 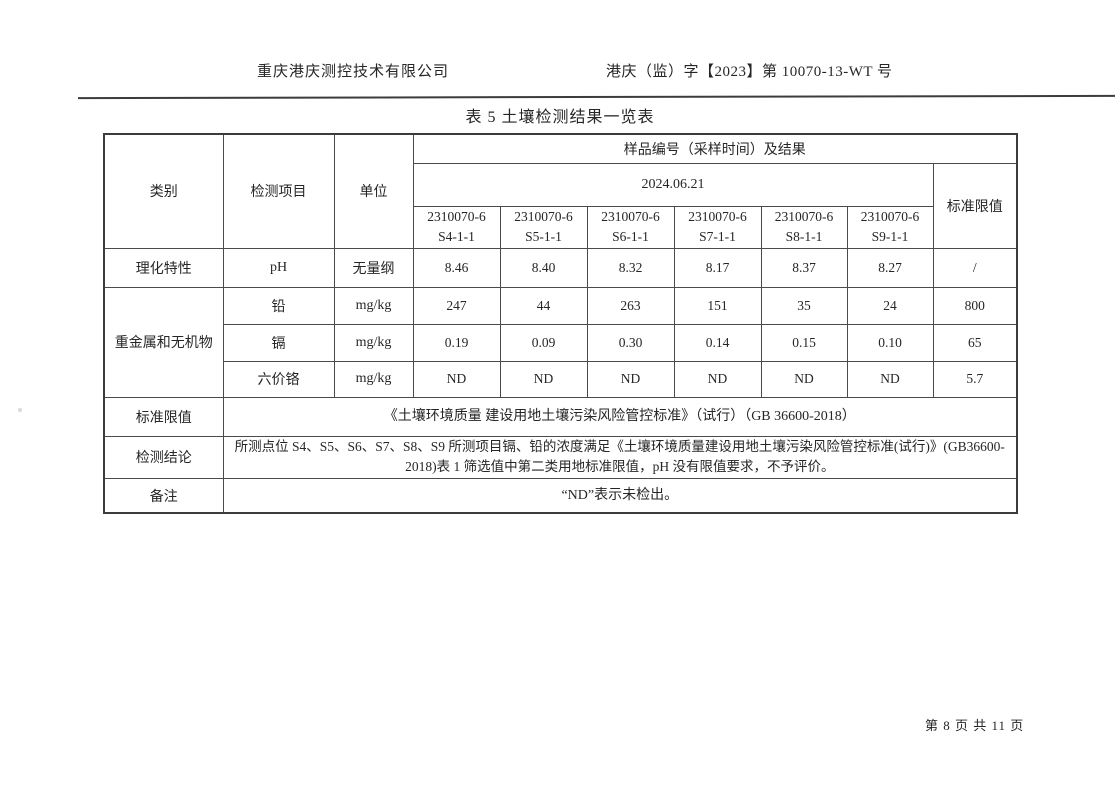 I want to click on value-cell: 247, so click(x=456, y=305).